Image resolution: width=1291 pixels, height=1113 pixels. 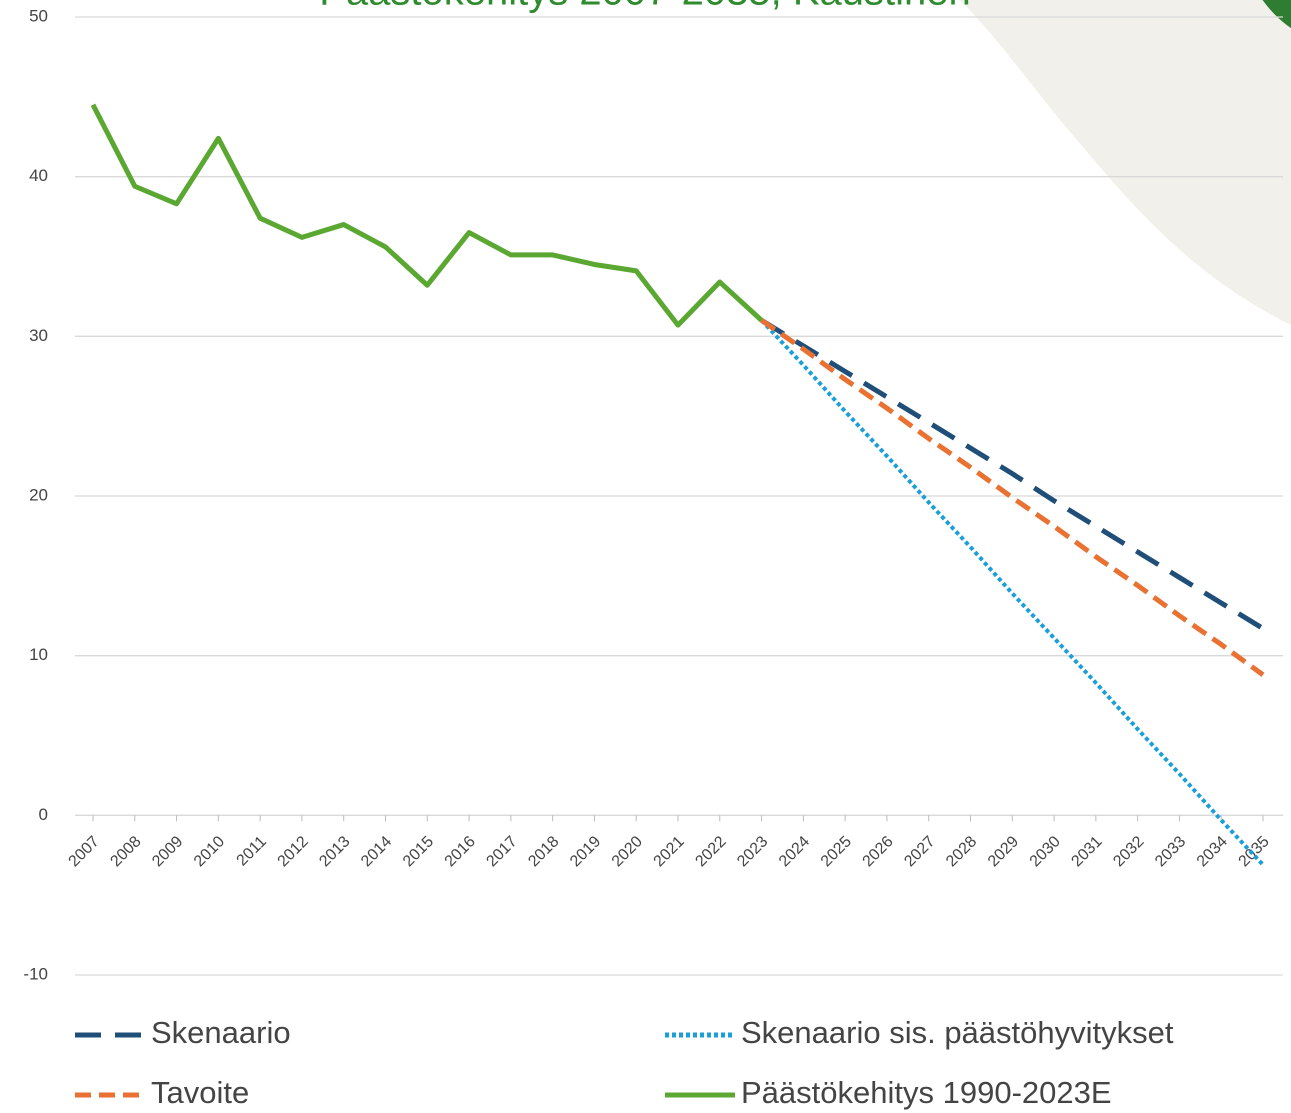 I want to click on x-tick-label: 2008, so click(x=125, y=851).